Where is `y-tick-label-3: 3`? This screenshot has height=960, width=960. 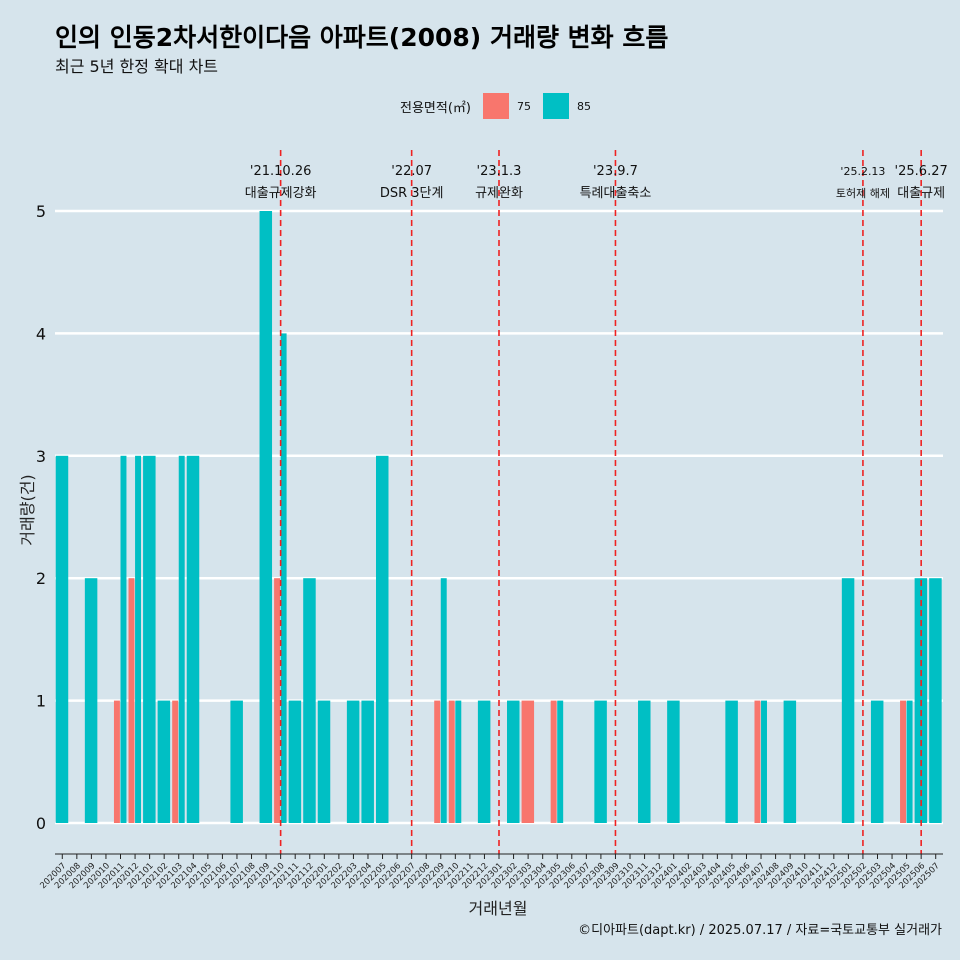 y-tick-label-3: 3 is located at coordinates (41, 456).